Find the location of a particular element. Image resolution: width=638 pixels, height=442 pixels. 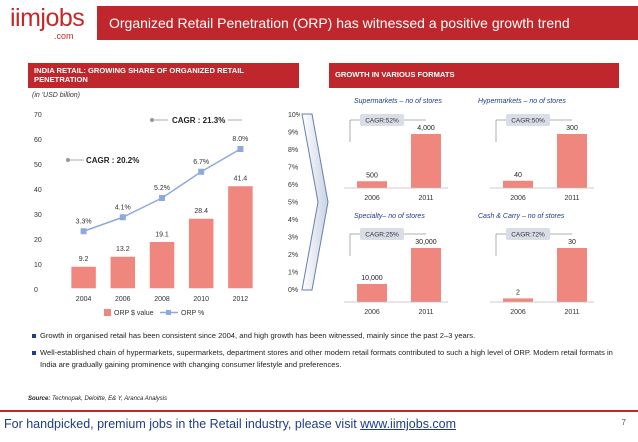

y2-tick-label: 6% is located at coordinates (293, 185).